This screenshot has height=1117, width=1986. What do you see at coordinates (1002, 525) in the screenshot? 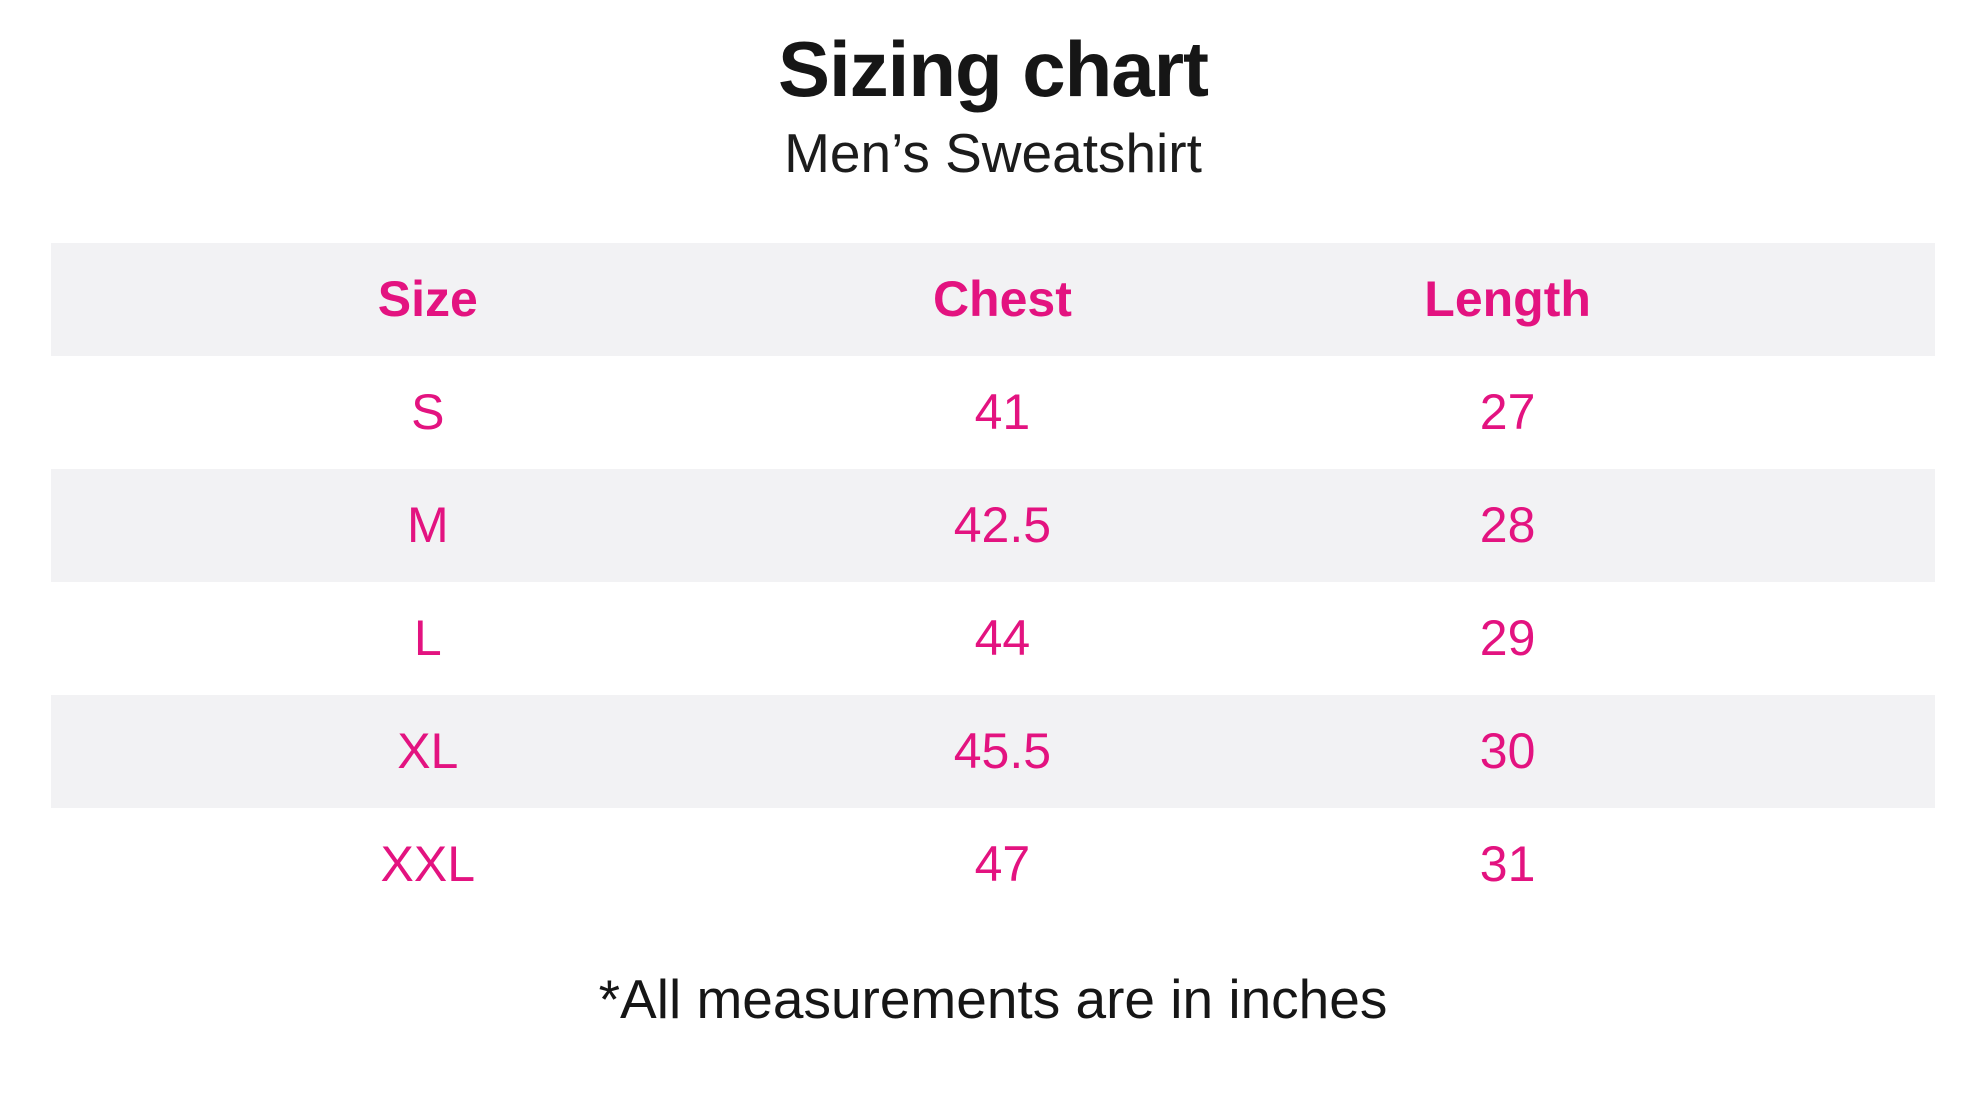
I see `cell-chest: 42.5` at bounding box center [1002, 525].